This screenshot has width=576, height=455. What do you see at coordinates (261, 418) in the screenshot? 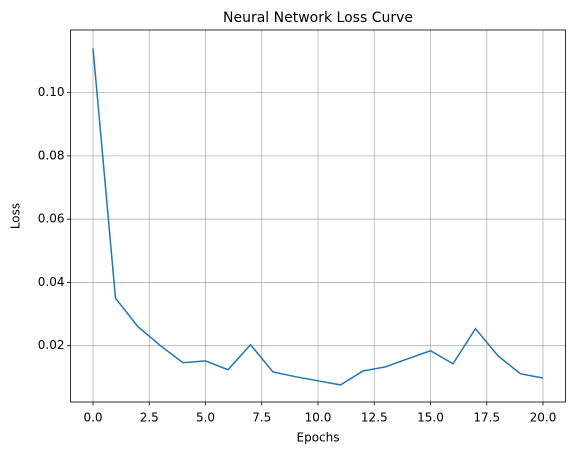
I see `x-tick-label: 7.5` at bounding box center [261, 418].